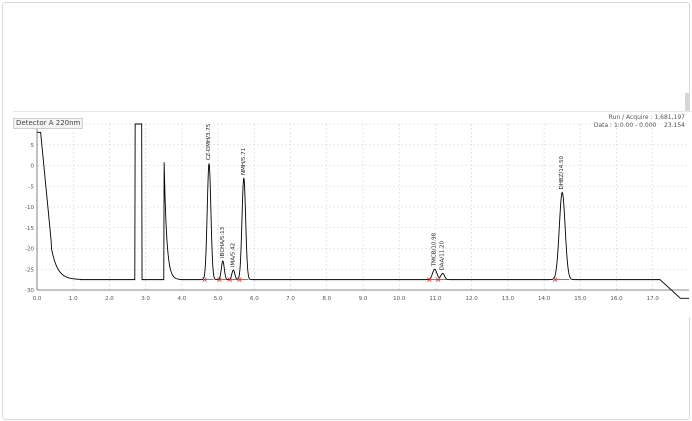  Describe the element at coordinates (48, 123) in the screenshot. I see `channel-label: Detector A 220nm` at that location.